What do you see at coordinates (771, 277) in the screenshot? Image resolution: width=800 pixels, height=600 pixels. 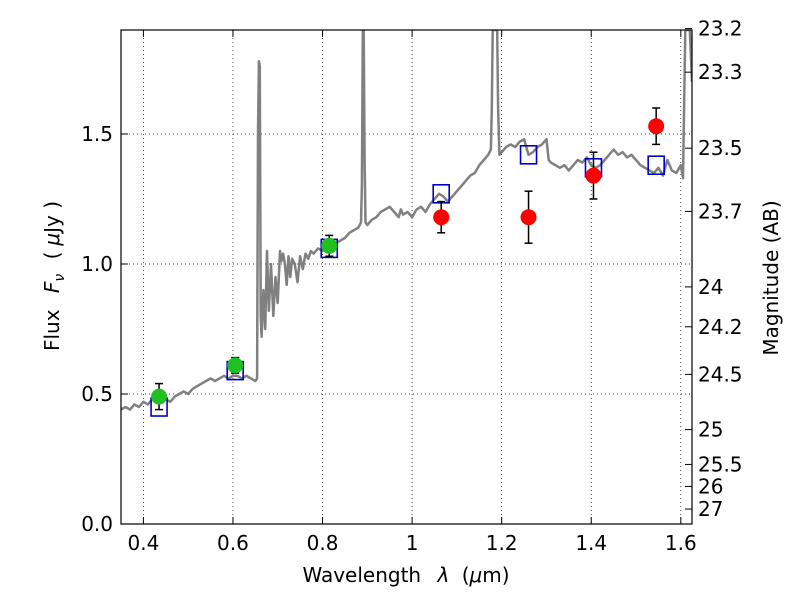 I see `right-axis-title: Magnitude (AB)` at bounding box center [771, 277].